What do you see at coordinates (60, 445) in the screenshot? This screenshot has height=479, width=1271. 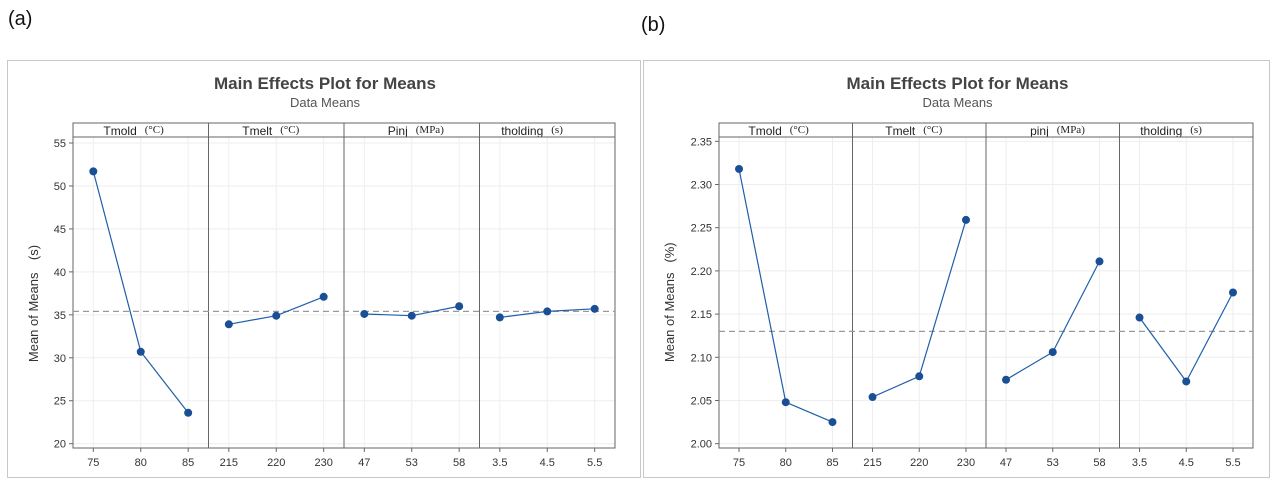 I see `y-tick-label: 20` at bounding box center [60, 445].